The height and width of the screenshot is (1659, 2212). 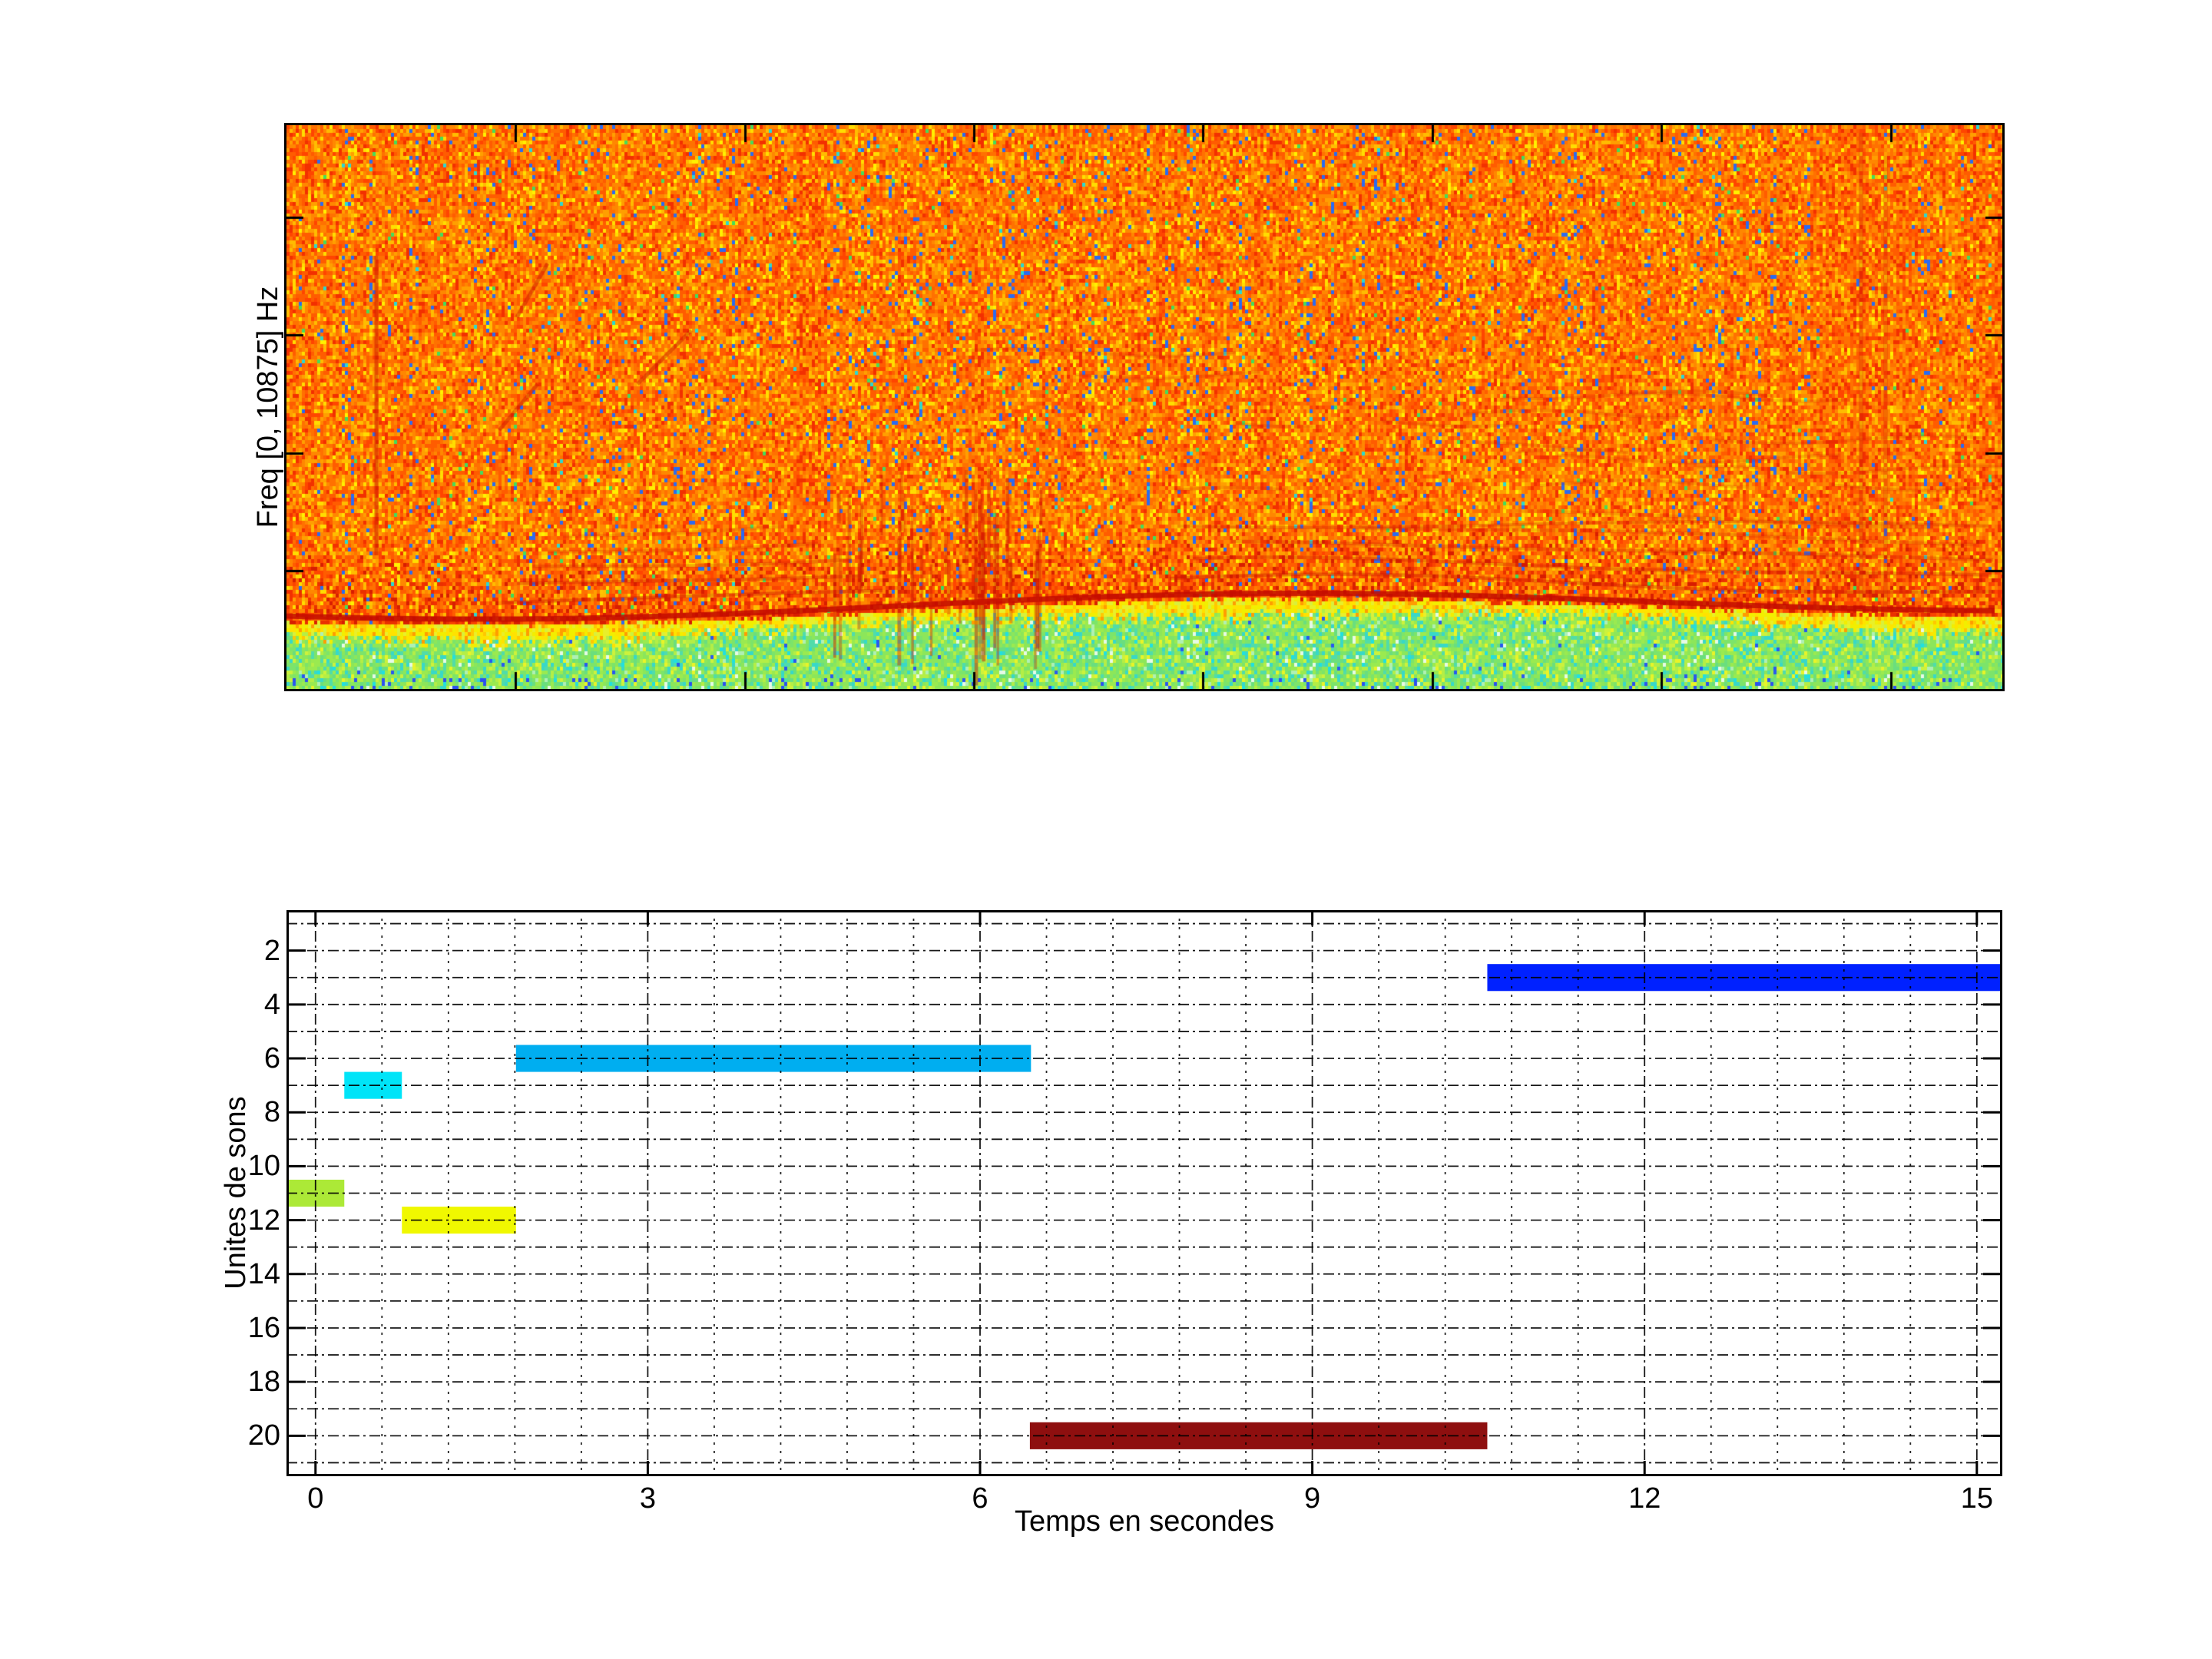 What do you see at coordinates (263, 1166) in the screenshot?
I see `y-tick-label: 10` at bounding box center [263, 1166].